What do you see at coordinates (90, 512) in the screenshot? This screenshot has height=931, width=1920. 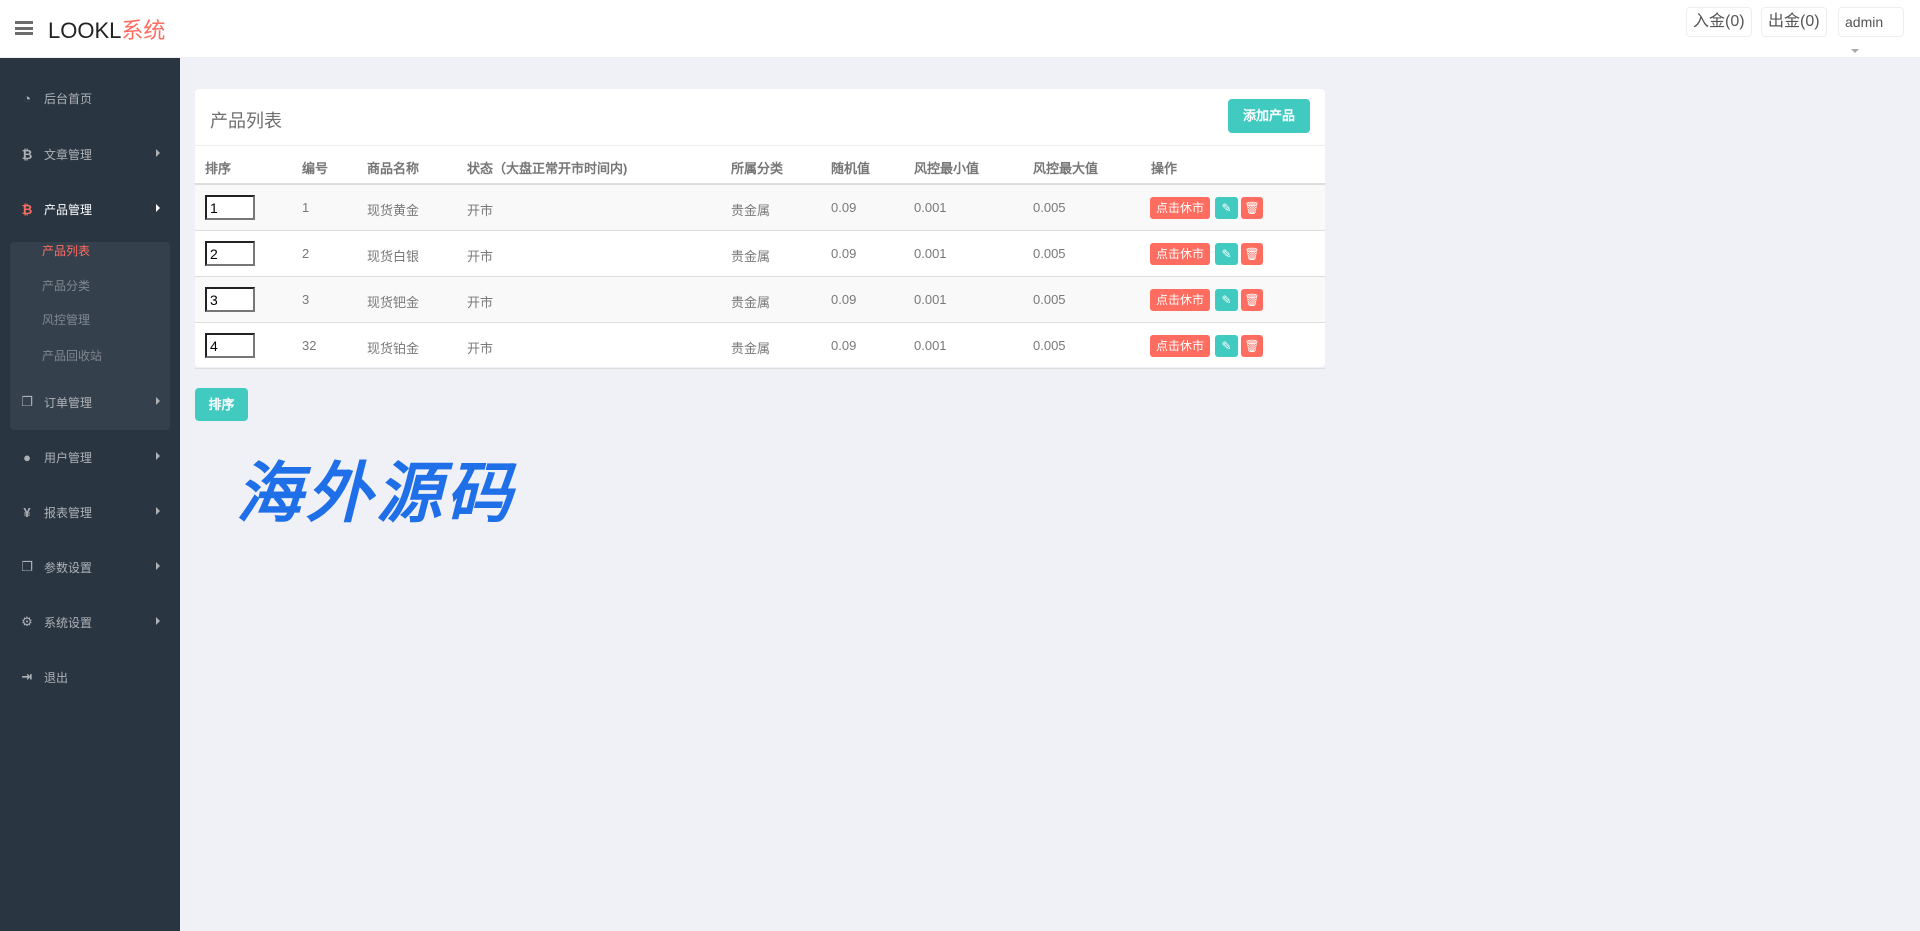 I see `sidebar-item-reports: ¥ 报表管理` at bounding box center [90, 512].